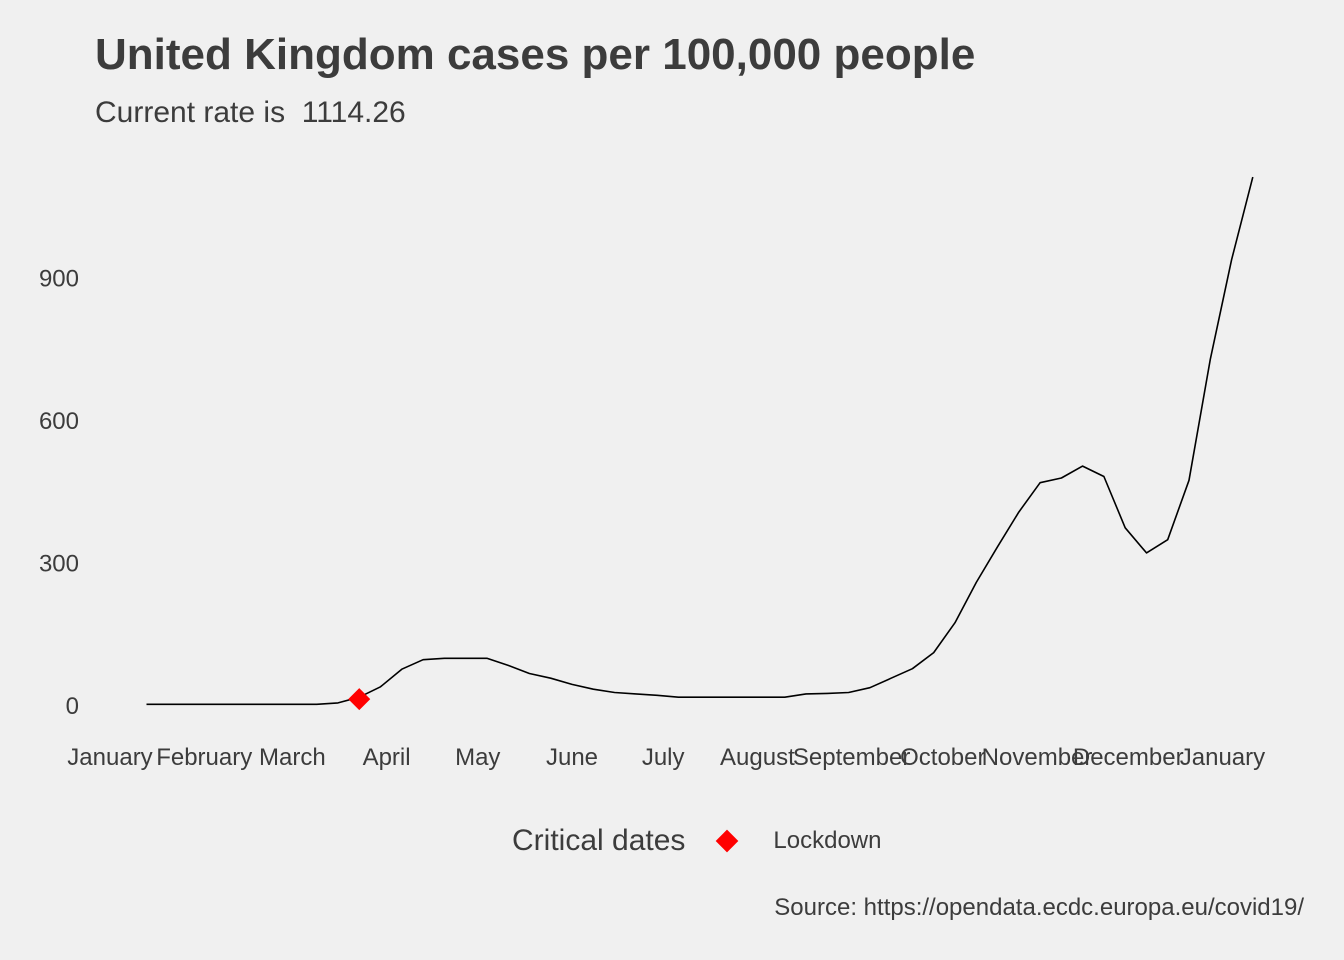 This screenshot has height=960, width=1344. Describe the element at coordinates (572, 757) in the screenshot. I see `x-tick-label: June` at that location.